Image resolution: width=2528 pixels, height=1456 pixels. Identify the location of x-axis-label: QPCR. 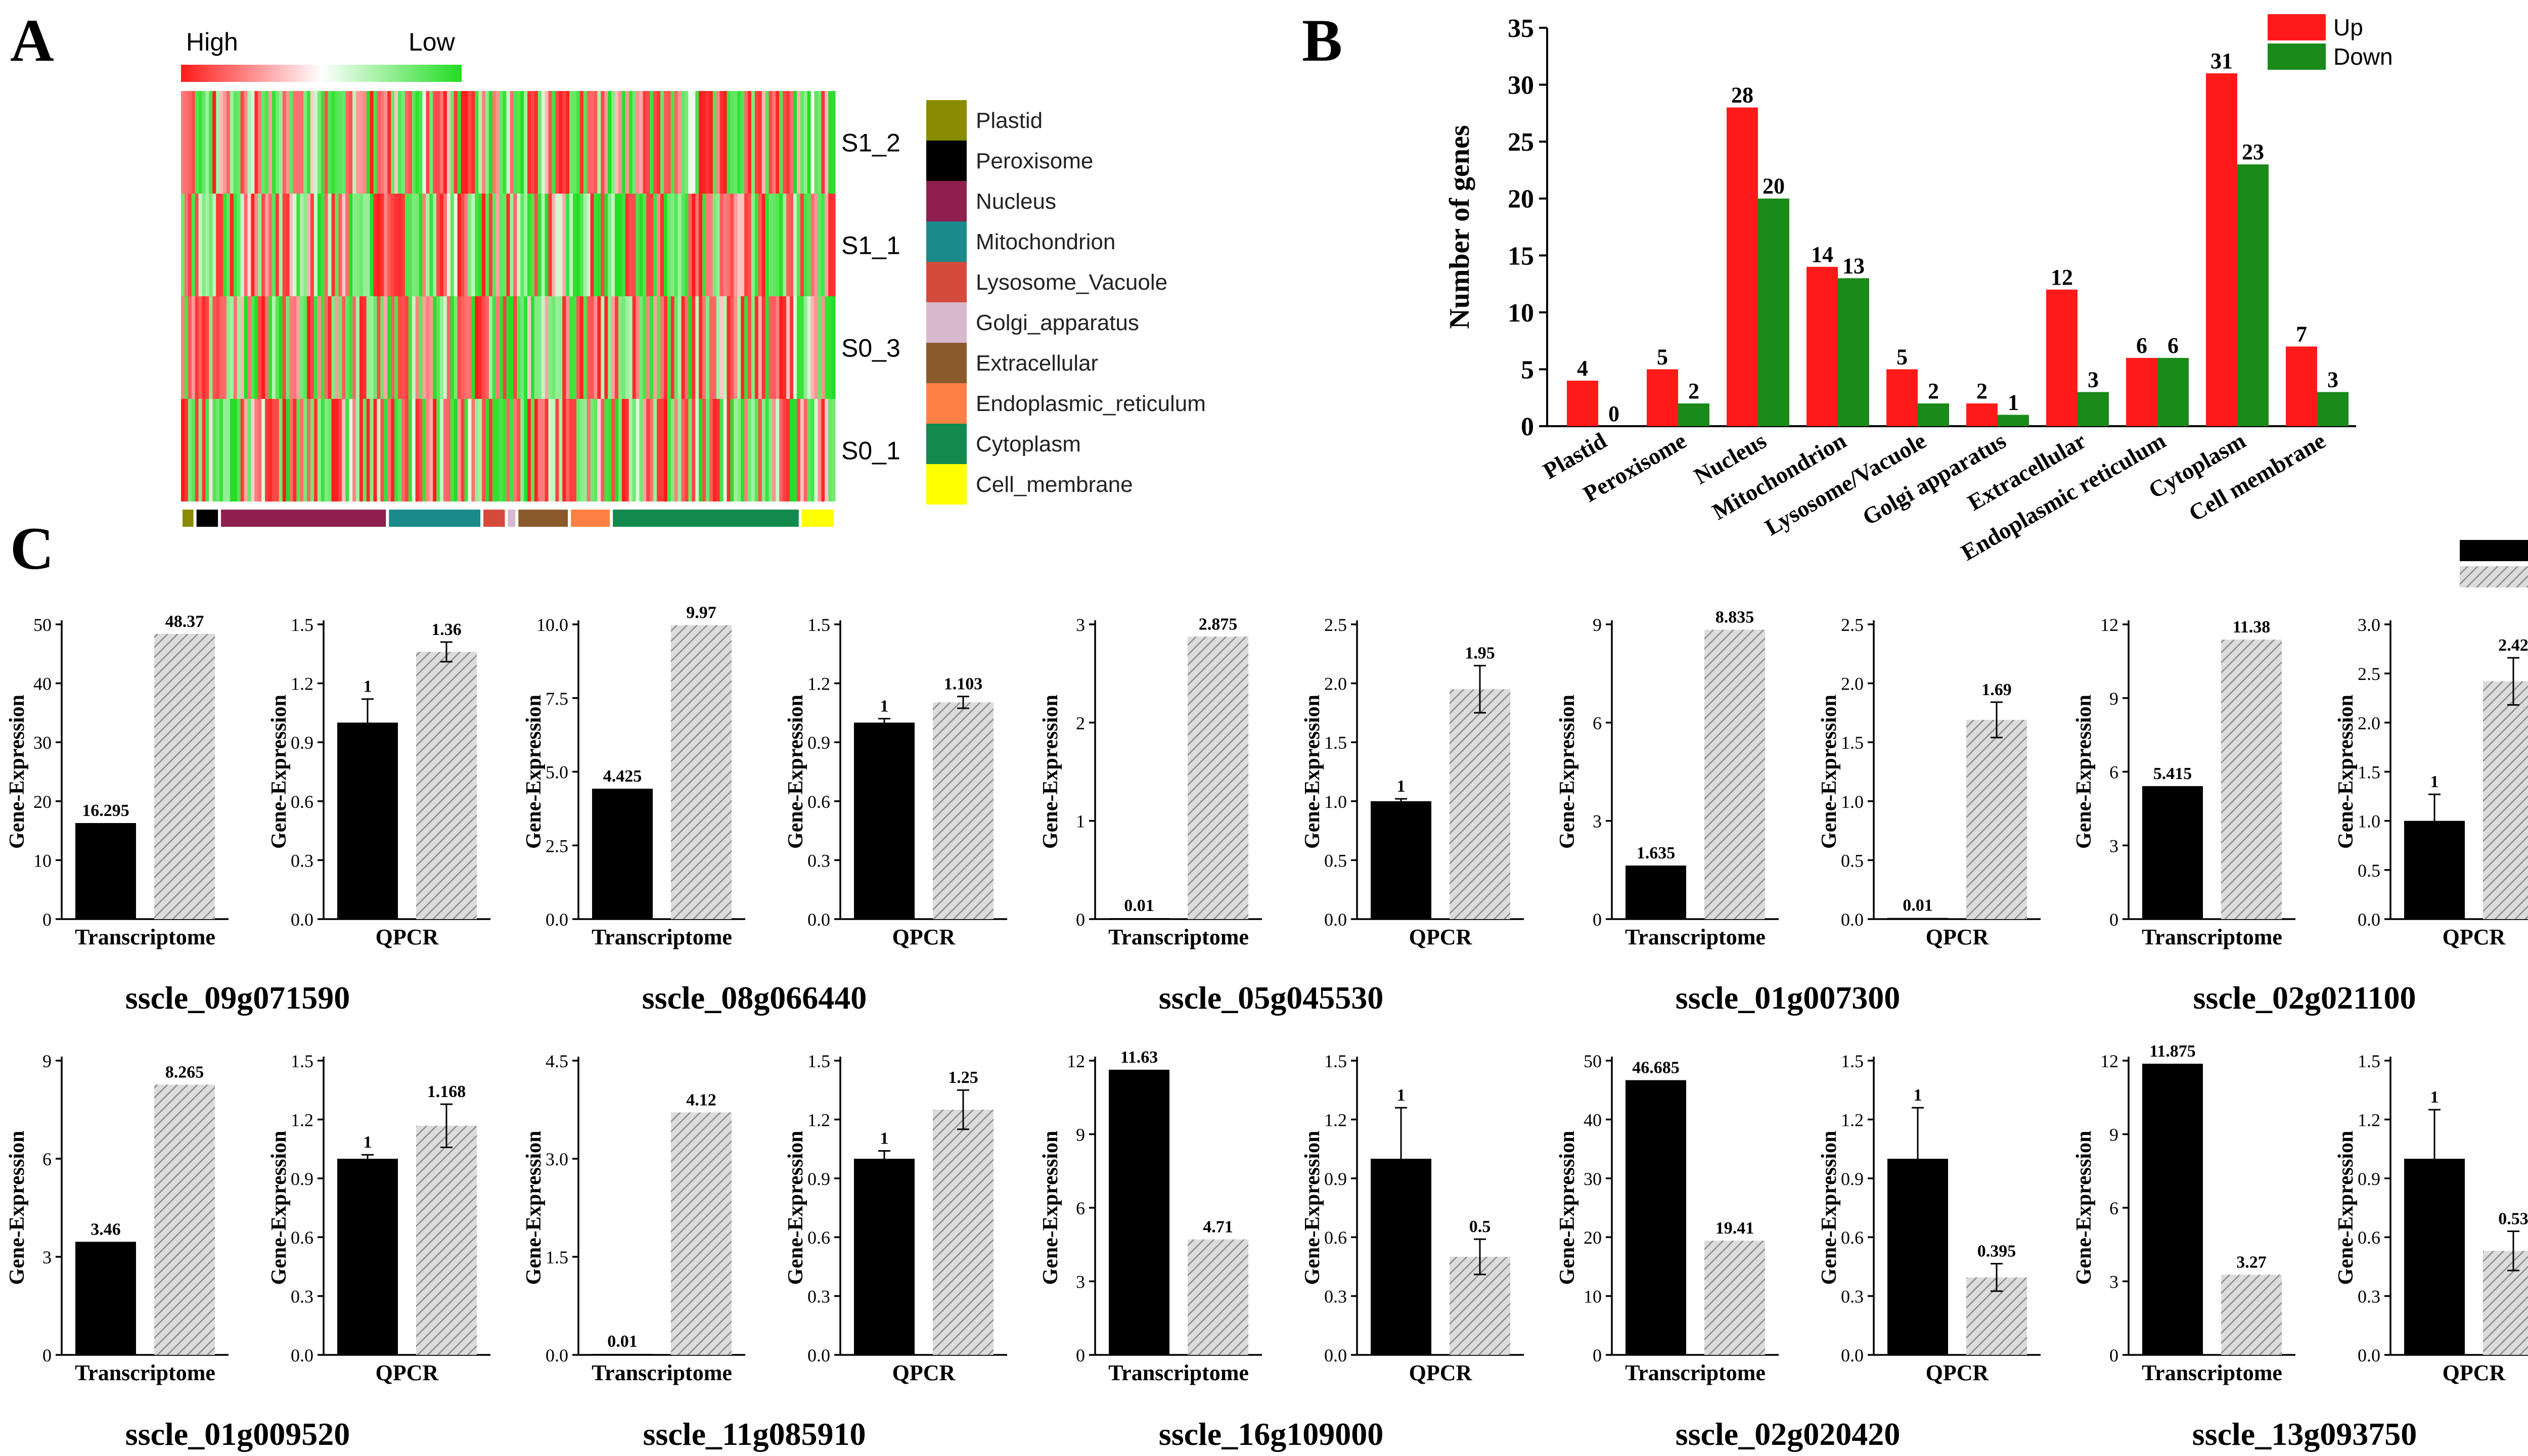
(924, 1372).